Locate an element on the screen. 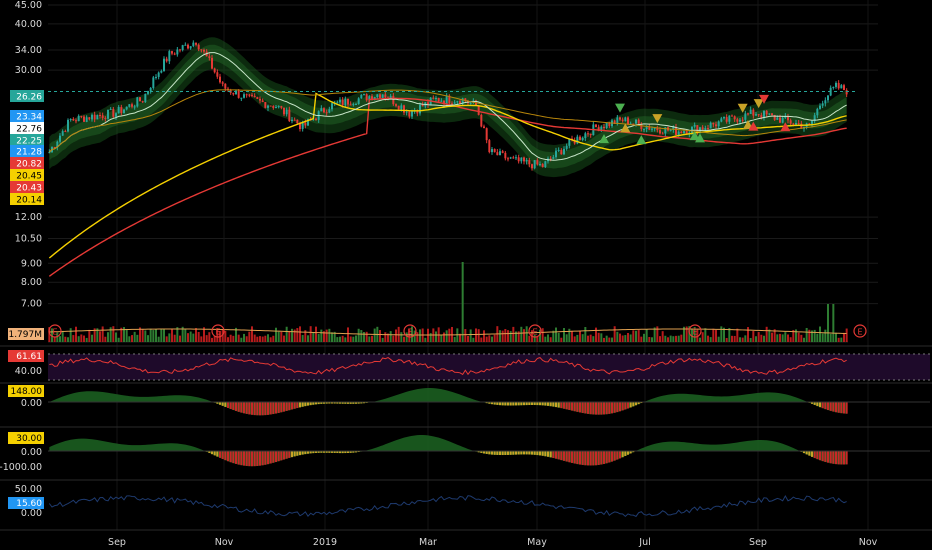 The height and width of the screenshot is (550, 932). price-tick-label: 45.00 is located at coordinates (28, 5).